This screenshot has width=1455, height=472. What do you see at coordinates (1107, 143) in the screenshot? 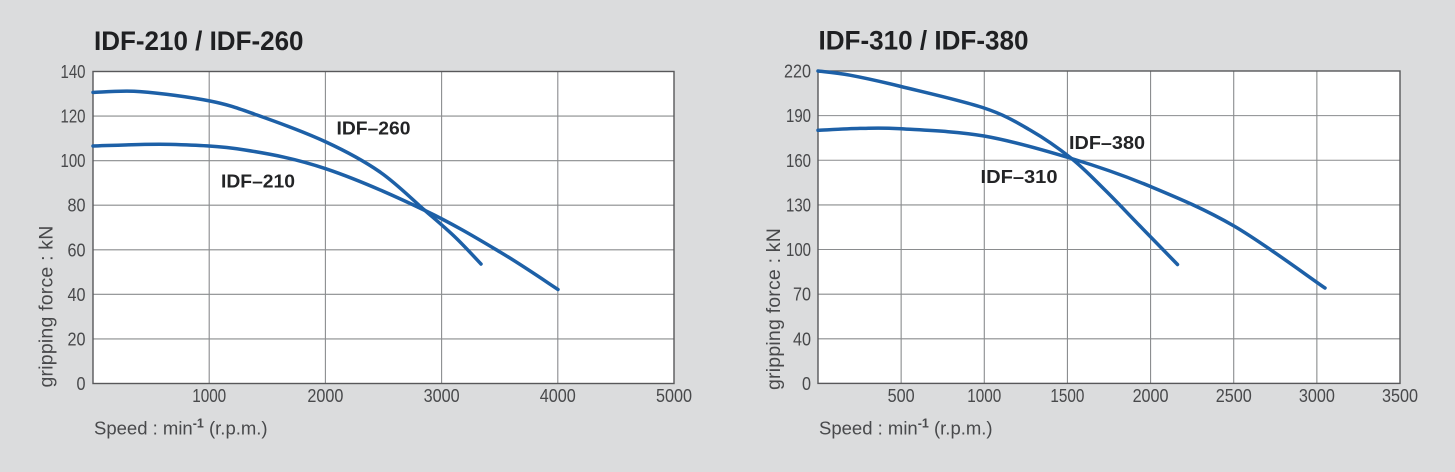
I see `svg-text: IDF–380` at bounding box center [1107, 143].